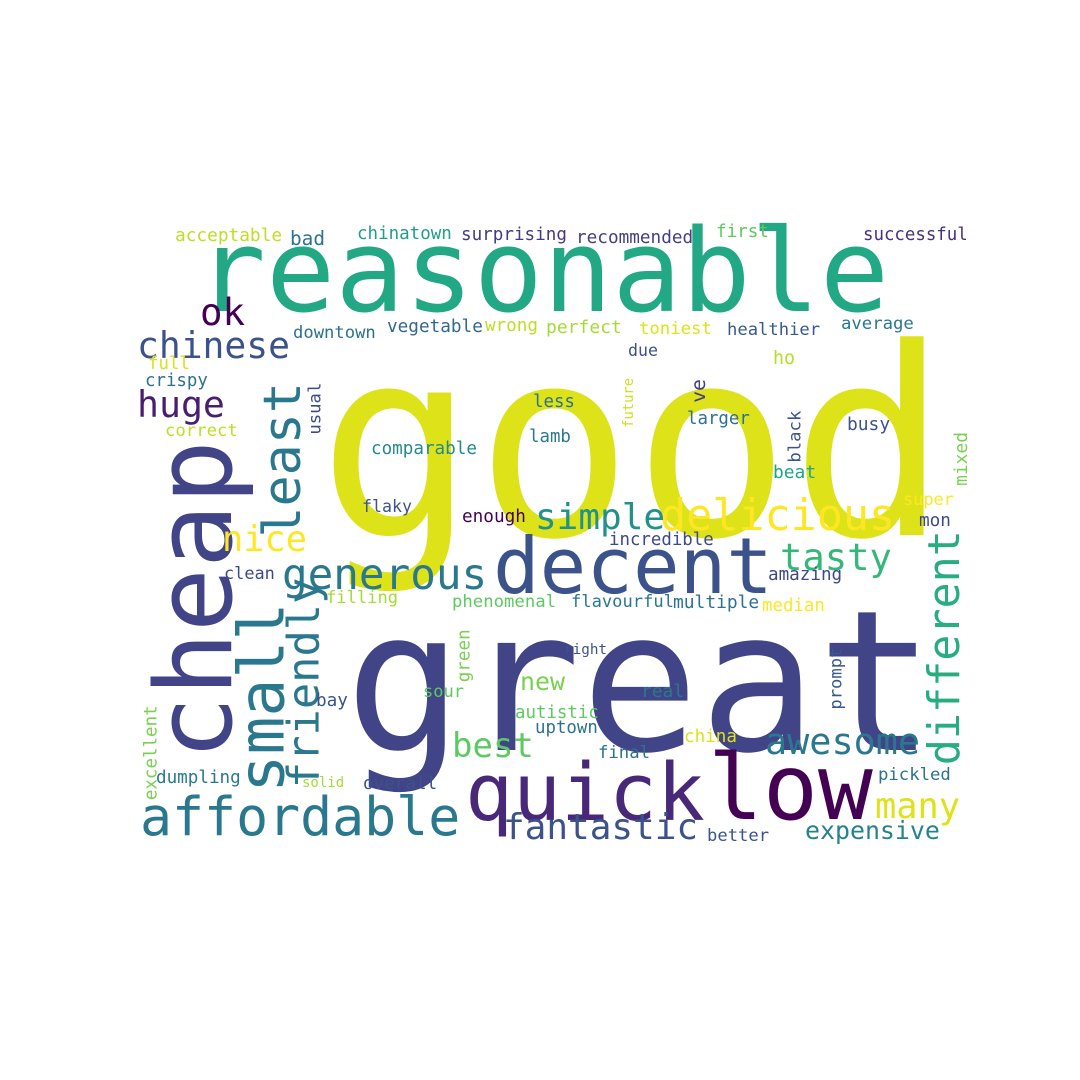 This screenshot has height=1080, width=1080. What do you see at coordinates (716, 603) in the screenshot?
I see `word-multiple: multiple` at bounding box center [716, 603].